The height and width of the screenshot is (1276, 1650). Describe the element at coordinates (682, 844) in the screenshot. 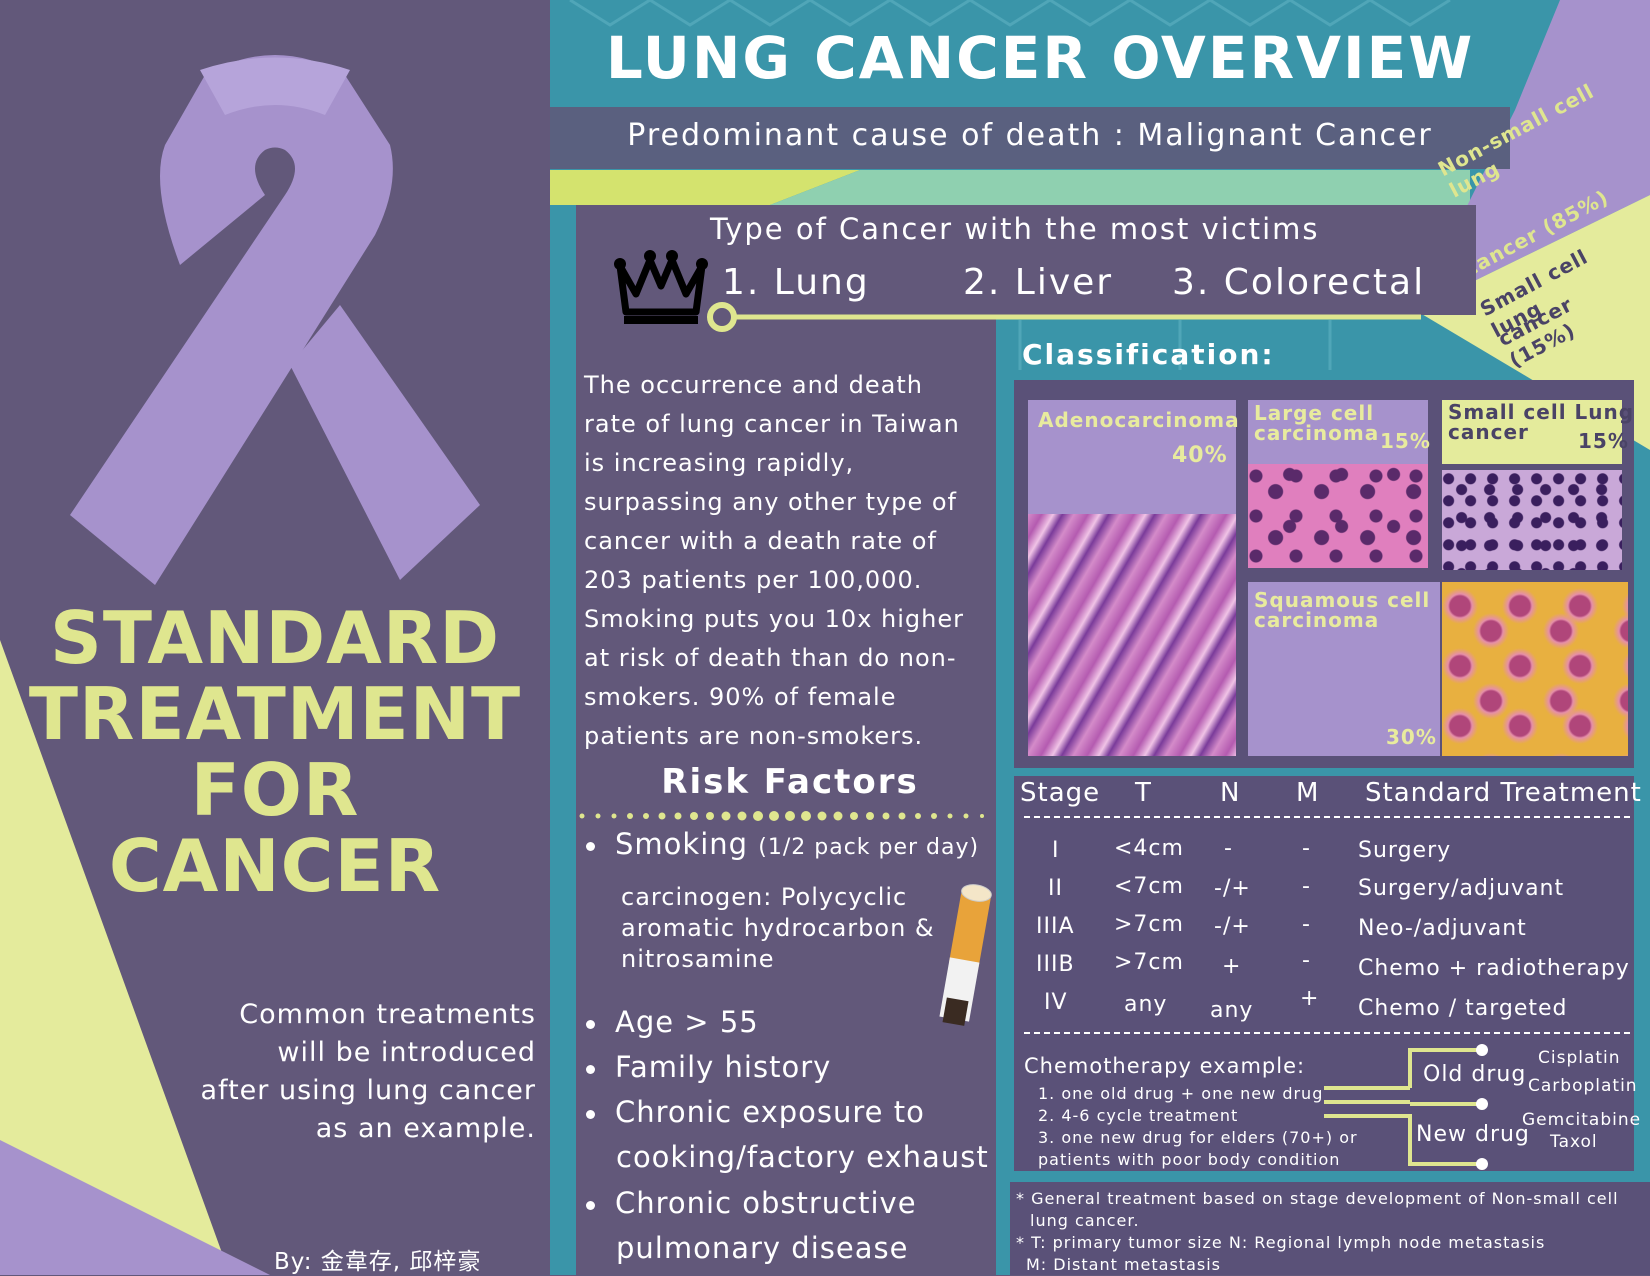

I see `risk-smoking-label: Smoking` at that location.